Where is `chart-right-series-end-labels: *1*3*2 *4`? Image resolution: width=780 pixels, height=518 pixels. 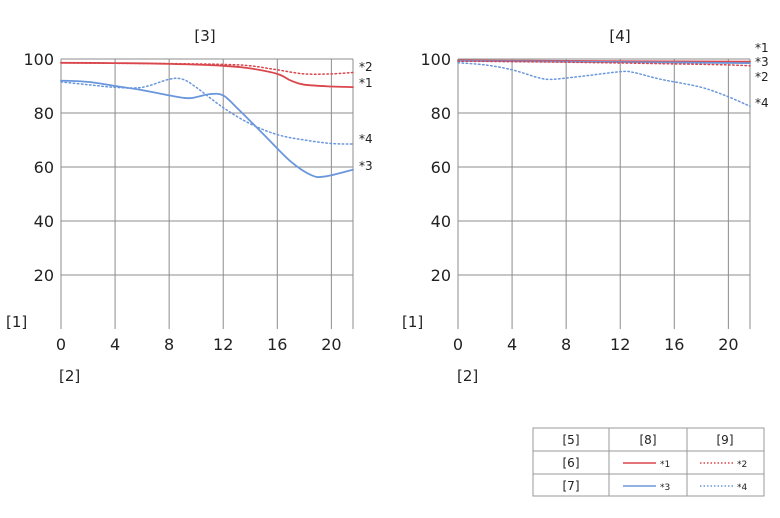
chart-right-series-end-labels: *1*3*2 *4 is located at coordinates (762, 75).